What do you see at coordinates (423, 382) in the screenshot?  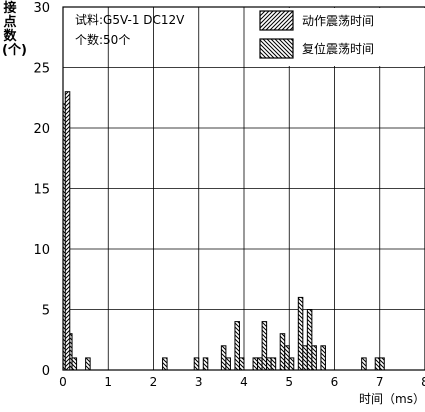 I see `x-tick-label: 8` at bounding box center [423, 382].